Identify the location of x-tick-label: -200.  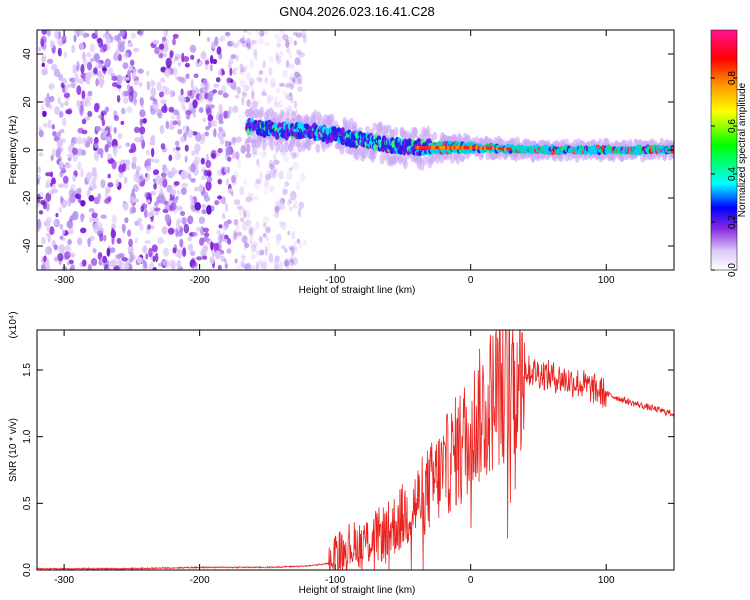
(200, 280).